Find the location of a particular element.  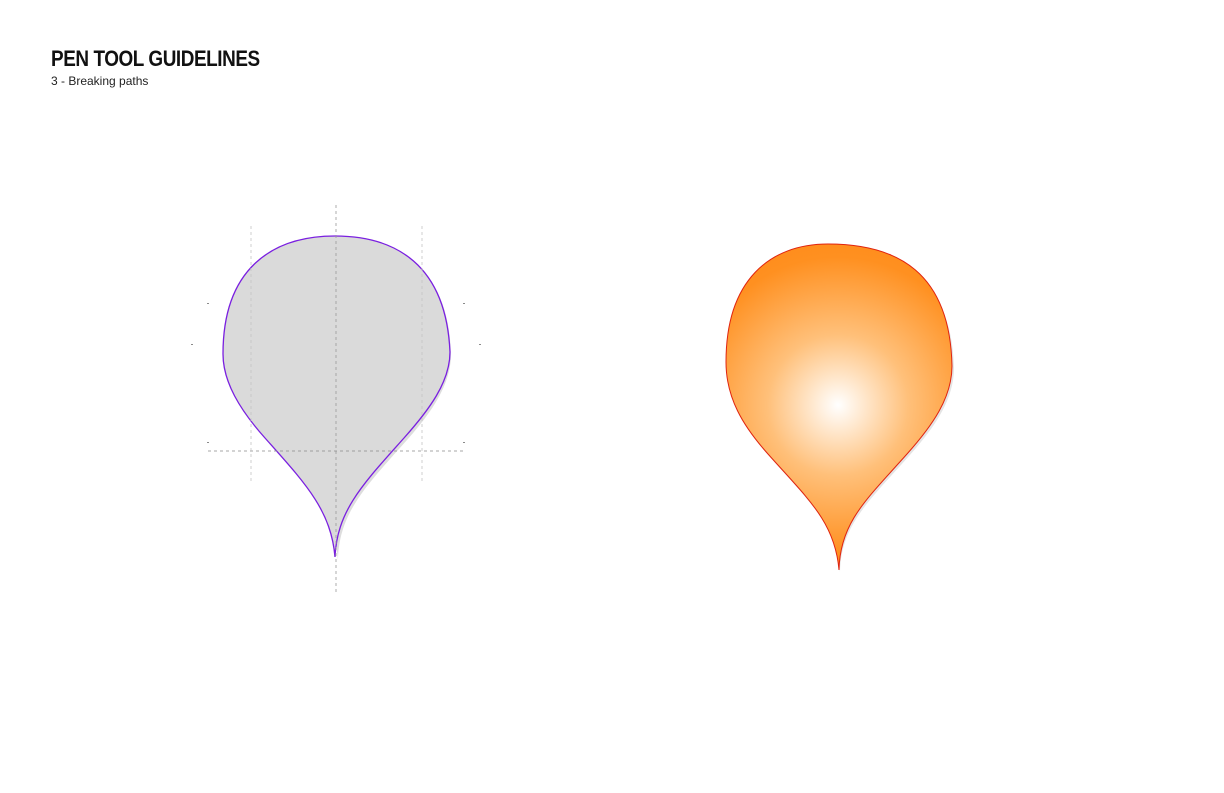

drop-shape-right is located at coordinates (839, 407).